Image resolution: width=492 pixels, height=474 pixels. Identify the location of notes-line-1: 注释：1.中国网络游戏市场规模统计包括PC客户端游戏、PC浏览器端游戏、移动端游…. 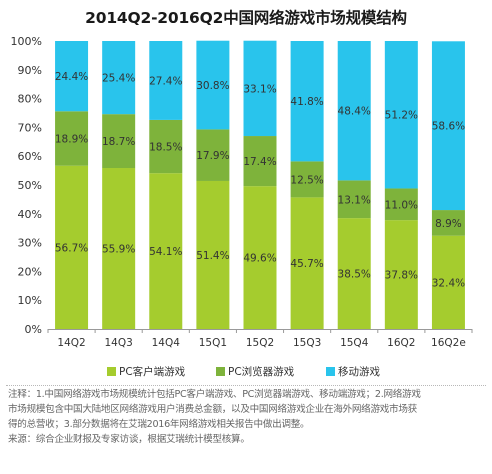
(214, 394).